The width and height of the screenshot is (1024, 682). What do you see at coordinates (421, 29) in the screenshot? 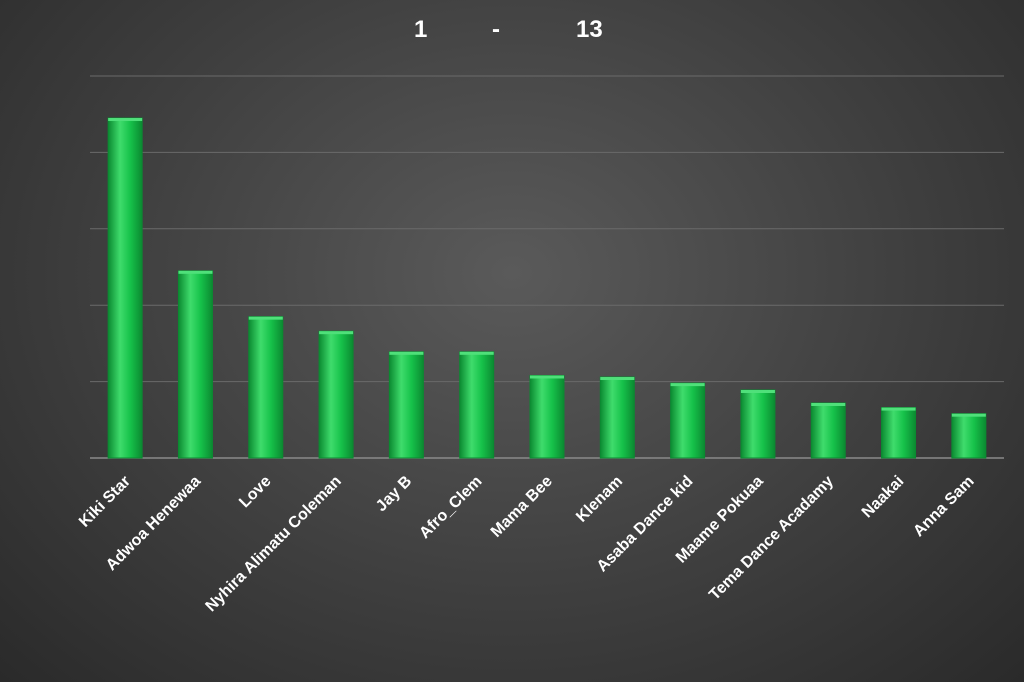
I see `title-start: 1` at bounding box center [421, 29].